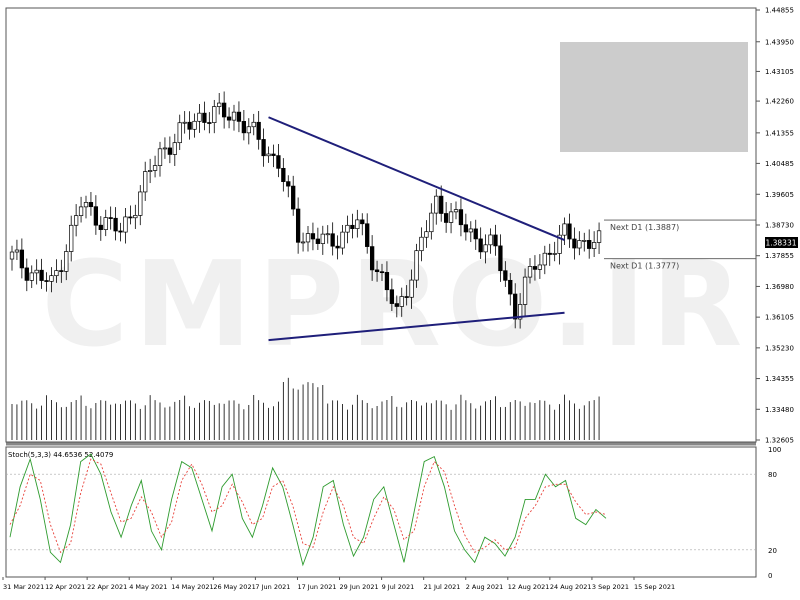  Describe the element at coordinates (416, 326) in the screenshot. I see `support-trendline` at that location.